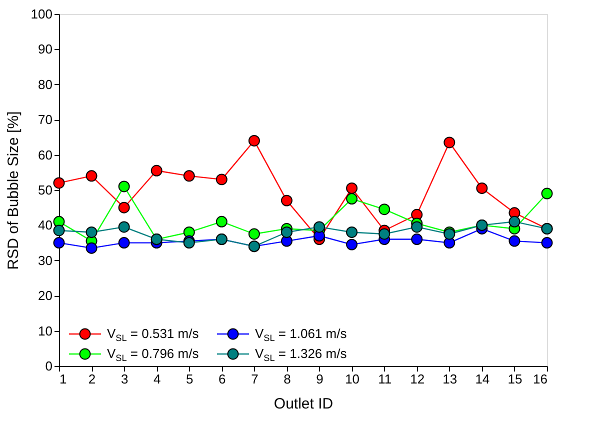 Image resolution: width=589 pixels, height=433 pixels. What do you see at coordinates (540, 379) in the screenshot?
I see `x-tick-label: 16` at bounding box center [540, 379].